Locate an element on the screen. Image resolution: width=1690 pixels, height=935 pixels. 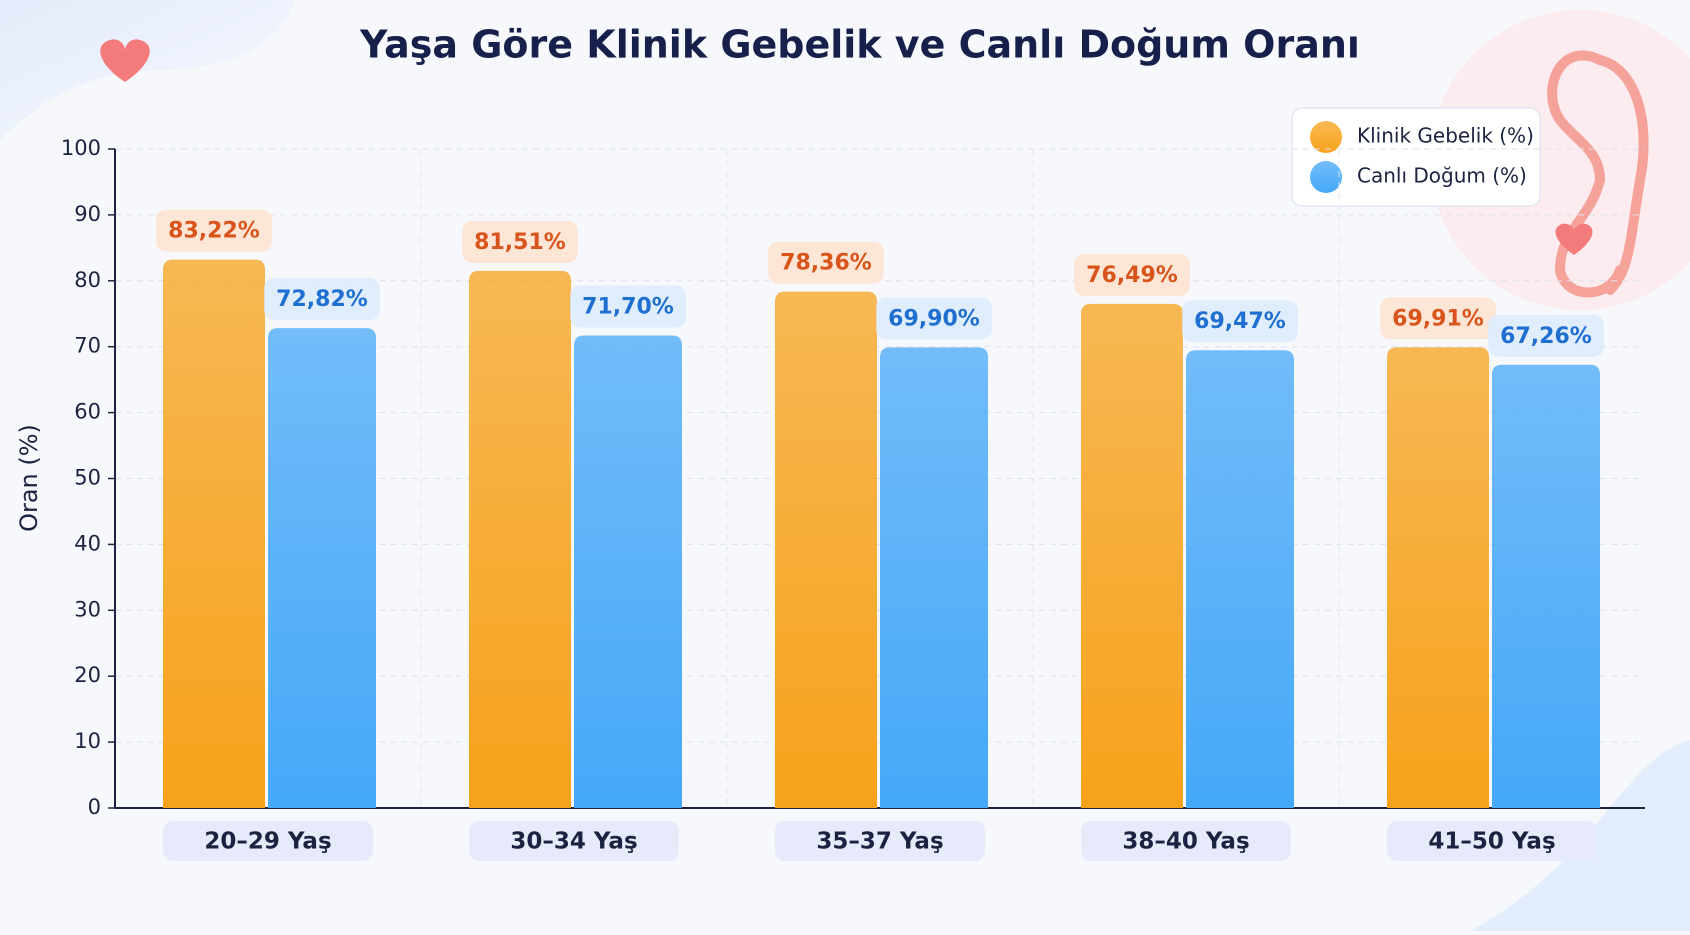
y-tick-label: 100 is located at coordinates (81, 148).